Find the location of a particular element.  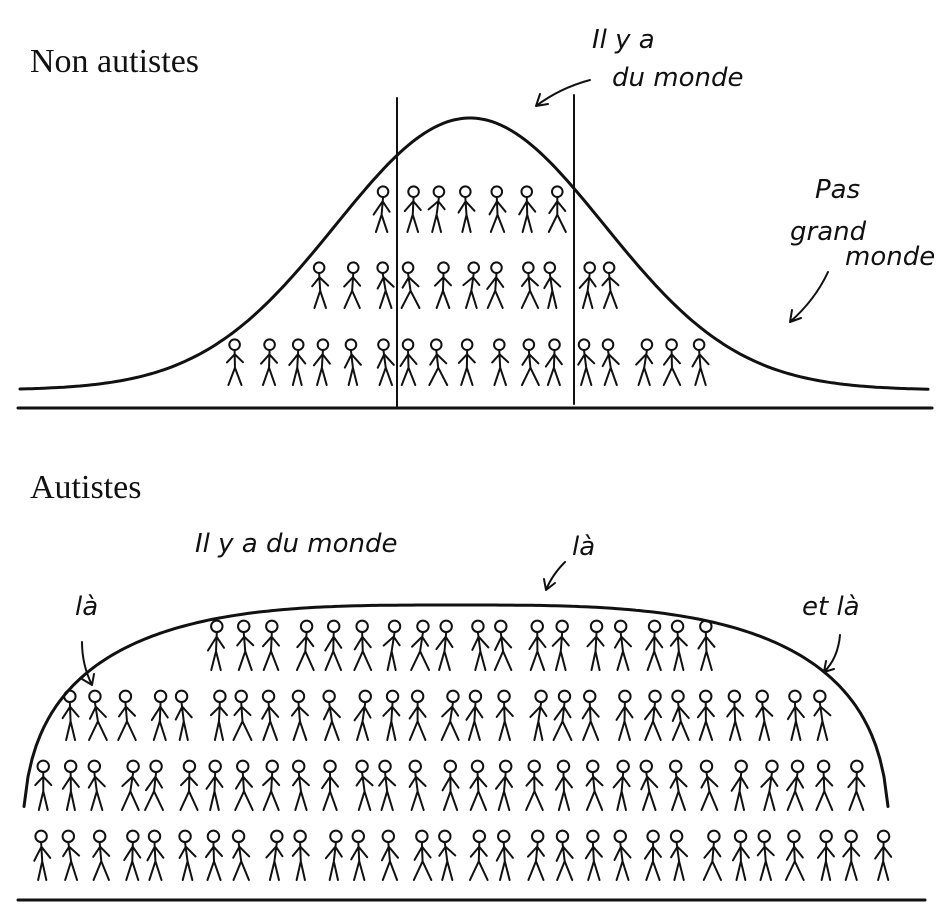

arrow is located at coordinates (554, 576).